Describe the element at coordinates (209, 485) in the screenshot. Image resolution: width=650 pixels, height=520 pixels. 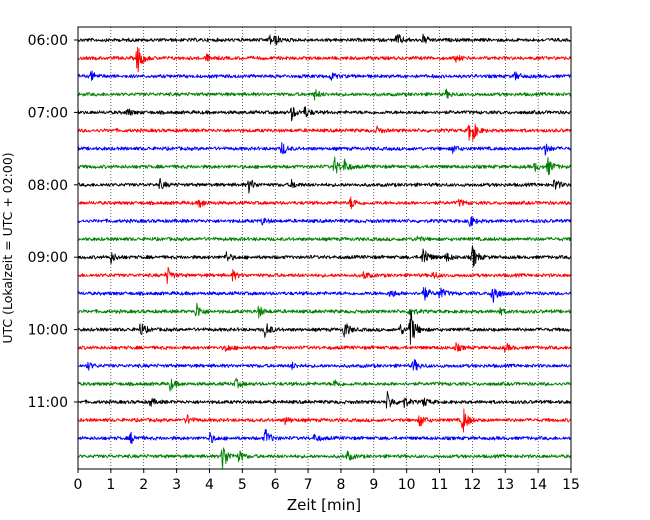
I see `x-tick-label-4: 4` at that location.